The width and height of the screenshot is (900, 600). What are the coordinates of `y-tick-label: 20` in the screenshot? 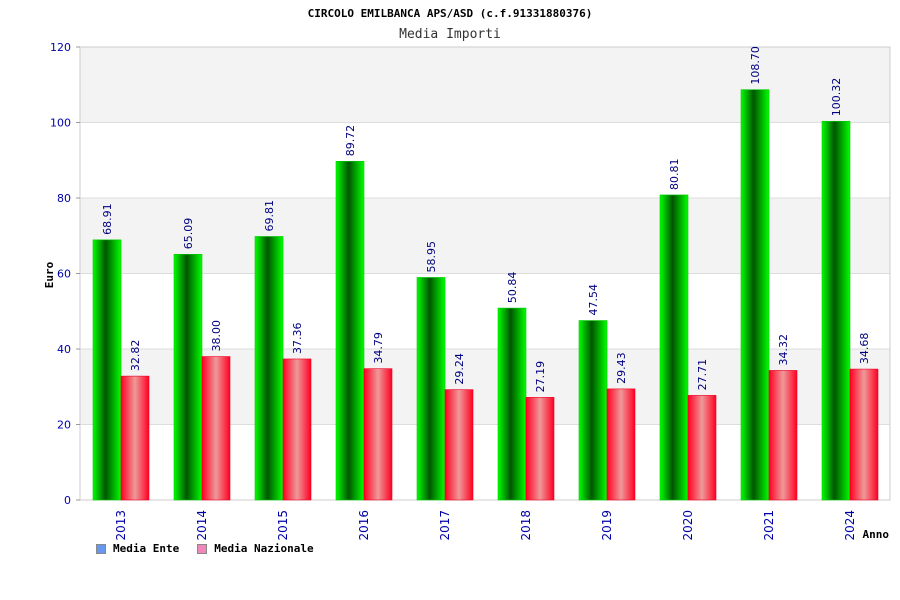 It's located at (64, 425).